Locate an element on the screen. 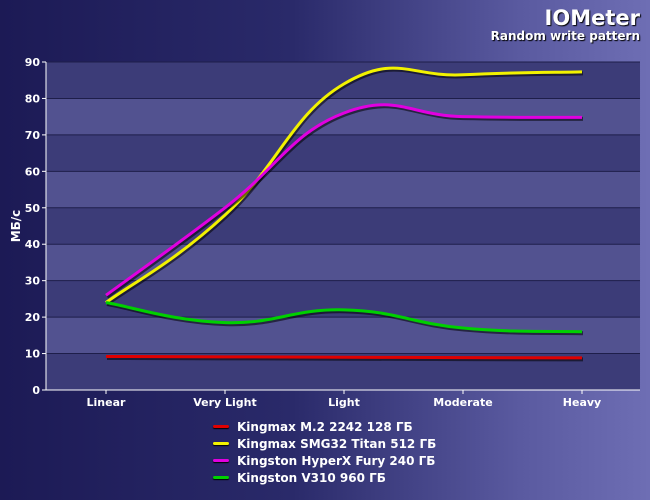 The height and width of the screenshot is (500, 650). chart-subtitle: Random write pattern is located at coordinates (565, 36).